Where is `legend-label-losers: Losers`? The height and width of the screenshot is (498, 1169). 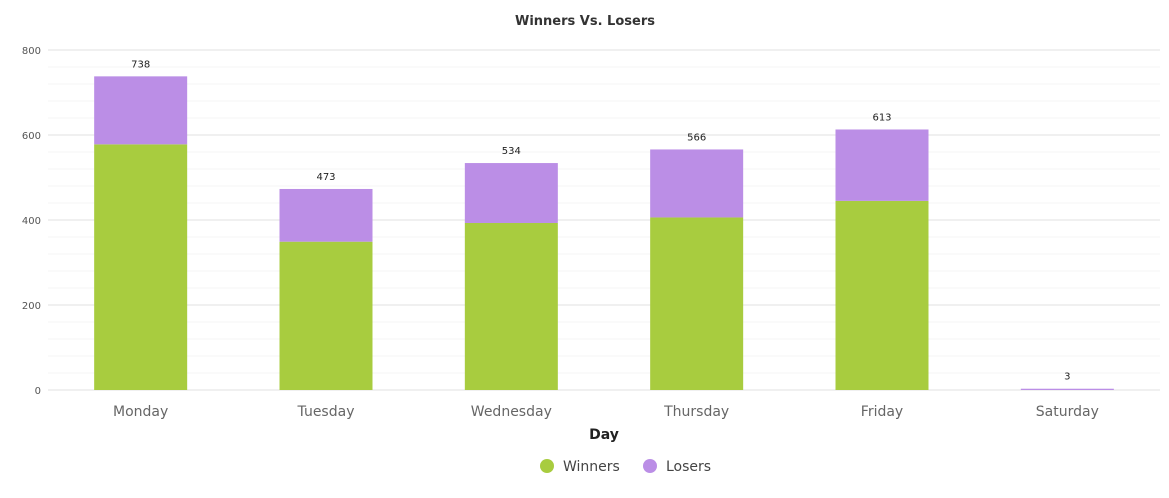
legend-label-losers: Losers is located at coordinates (688, 467).